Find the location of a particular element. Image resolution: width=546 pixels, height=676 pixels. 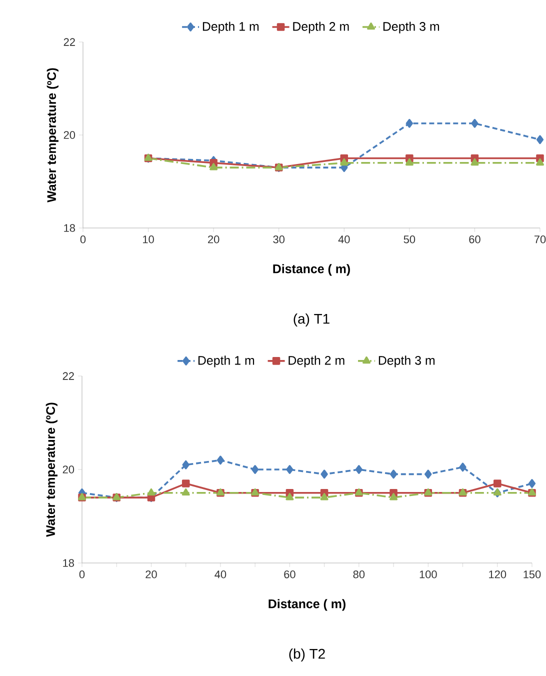

x-tick-label: 150 is located at coordinates (532, 574).